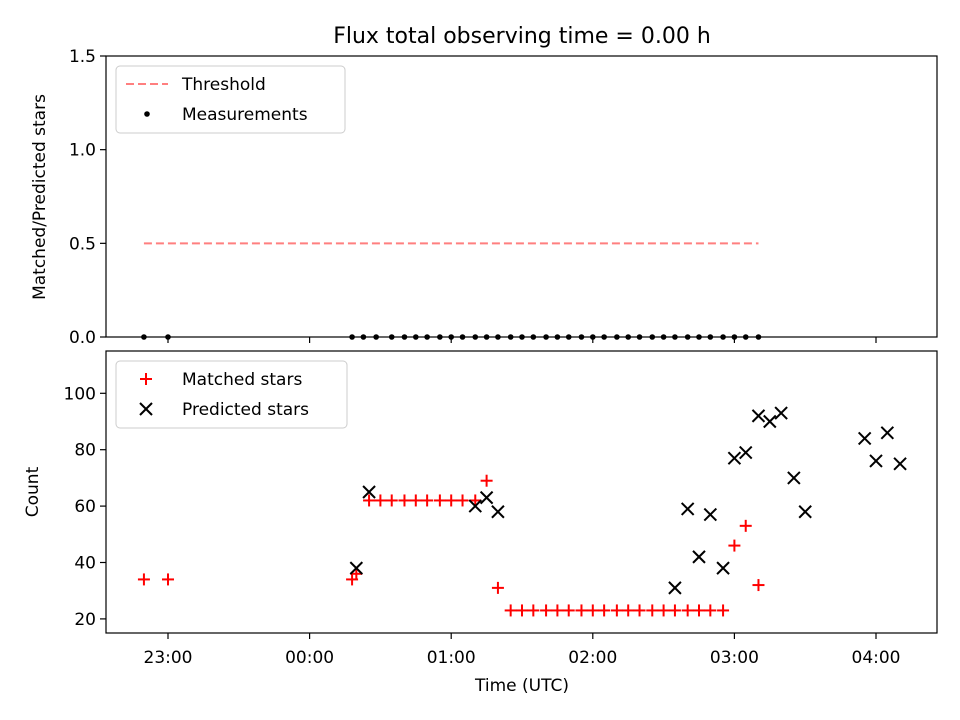  What do you see at coordinates (168, 658) in the screenshot?
I see `x-tick-label: 23:00` at bounding box center [168, 658].